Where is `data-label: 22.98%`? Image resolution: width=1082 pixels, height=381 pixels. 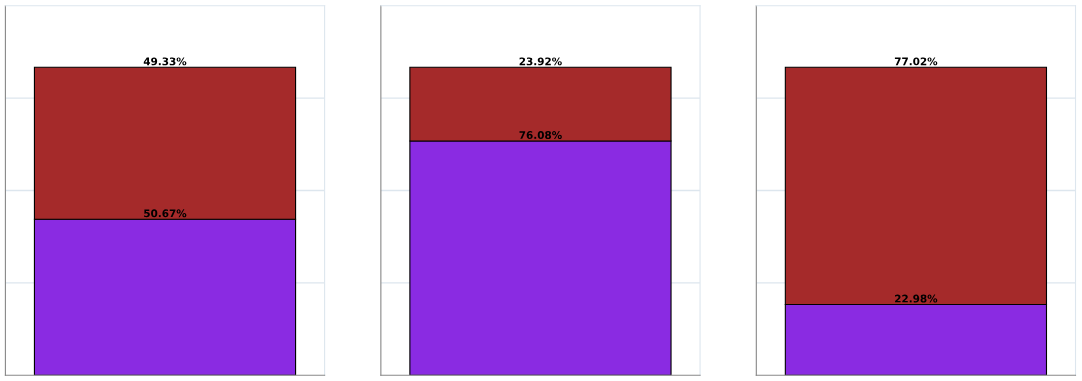 data-label: 22.98% is located at coordinates (916, 298).